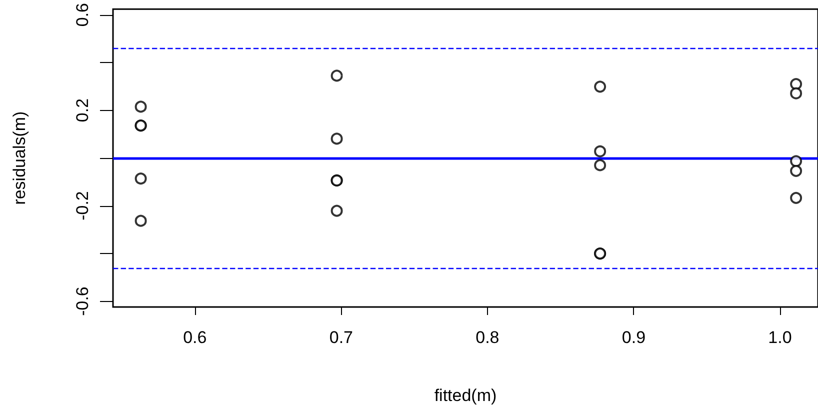  What do you see at coordinates (19, 158) in the screenshot?
I see `y-axis-title: residuals(m)` at bounding box center [19, 158].